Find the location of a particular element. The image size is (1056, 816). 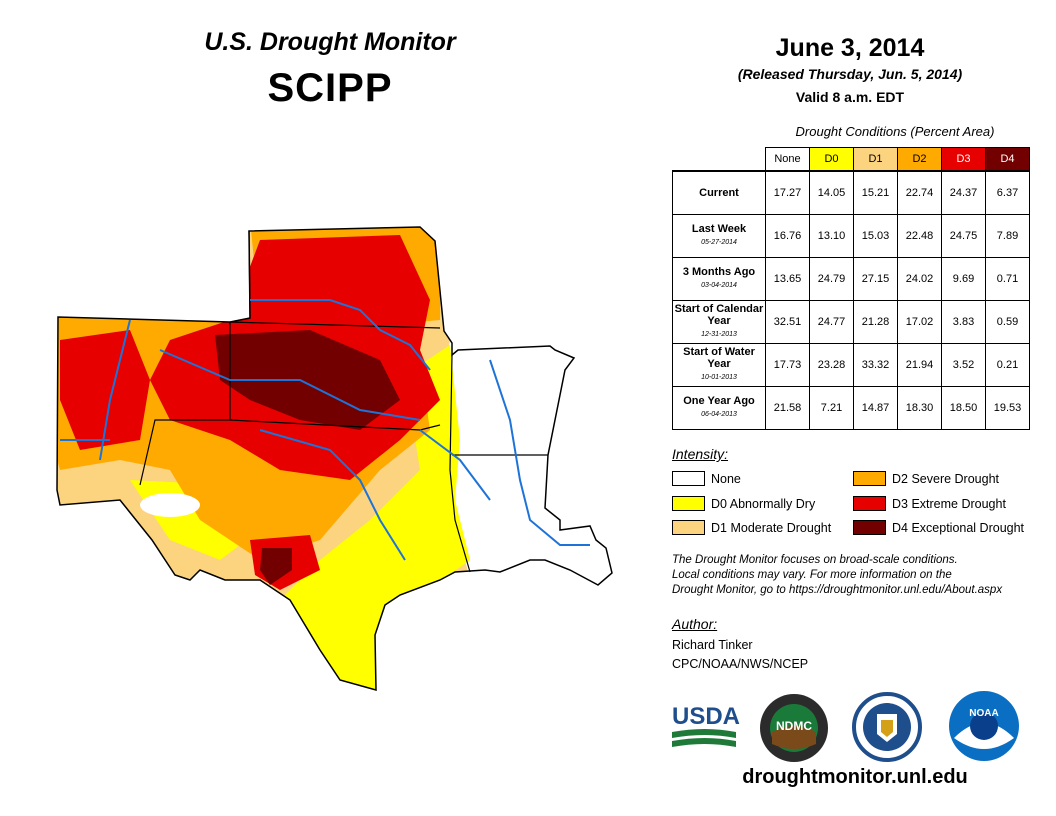

table-cell: 3.83 is located at coordinates (963, 322).